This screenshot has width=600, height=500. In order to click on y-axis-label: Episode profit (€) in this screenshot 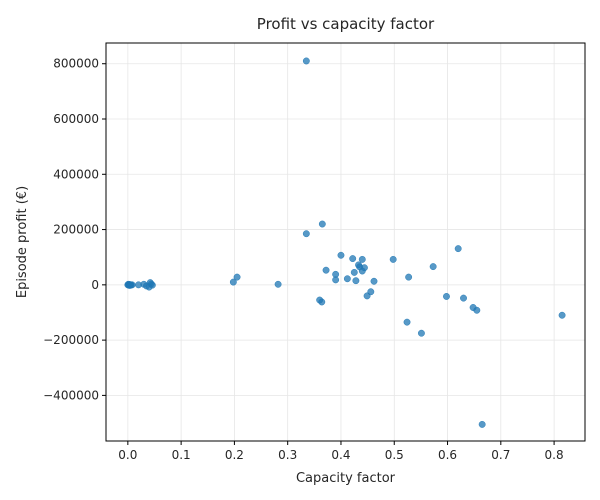, I will do `click(22, 242)`.